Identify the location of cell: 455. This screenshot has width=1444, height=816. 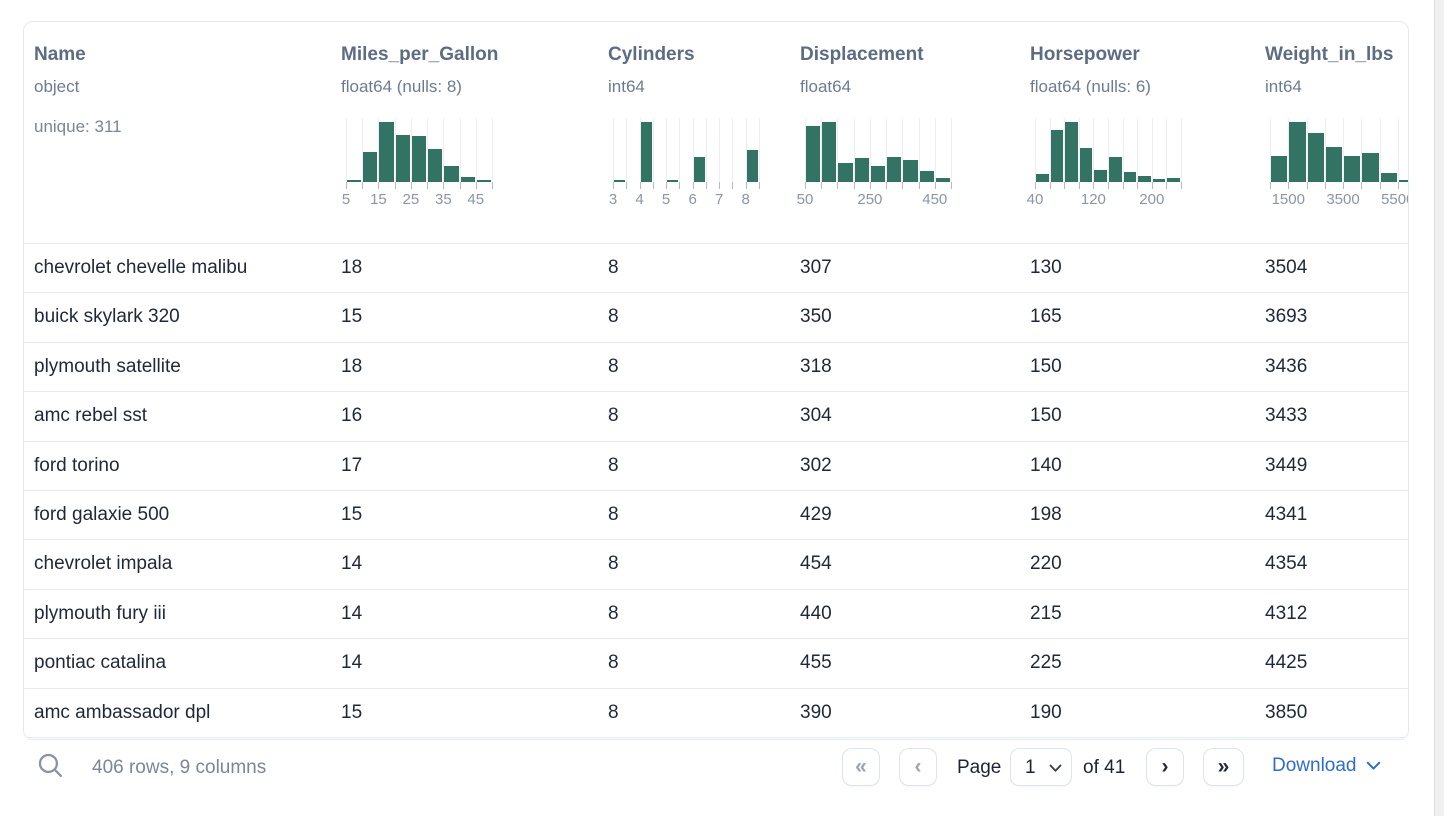
(816, 663).